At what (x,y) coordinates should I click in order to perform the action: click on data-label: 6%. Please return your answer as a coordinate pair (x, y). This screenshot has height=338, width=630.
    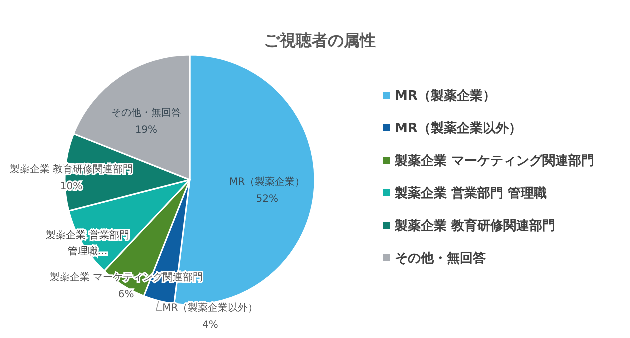
    Looking at the image, I should click on (126, 294).